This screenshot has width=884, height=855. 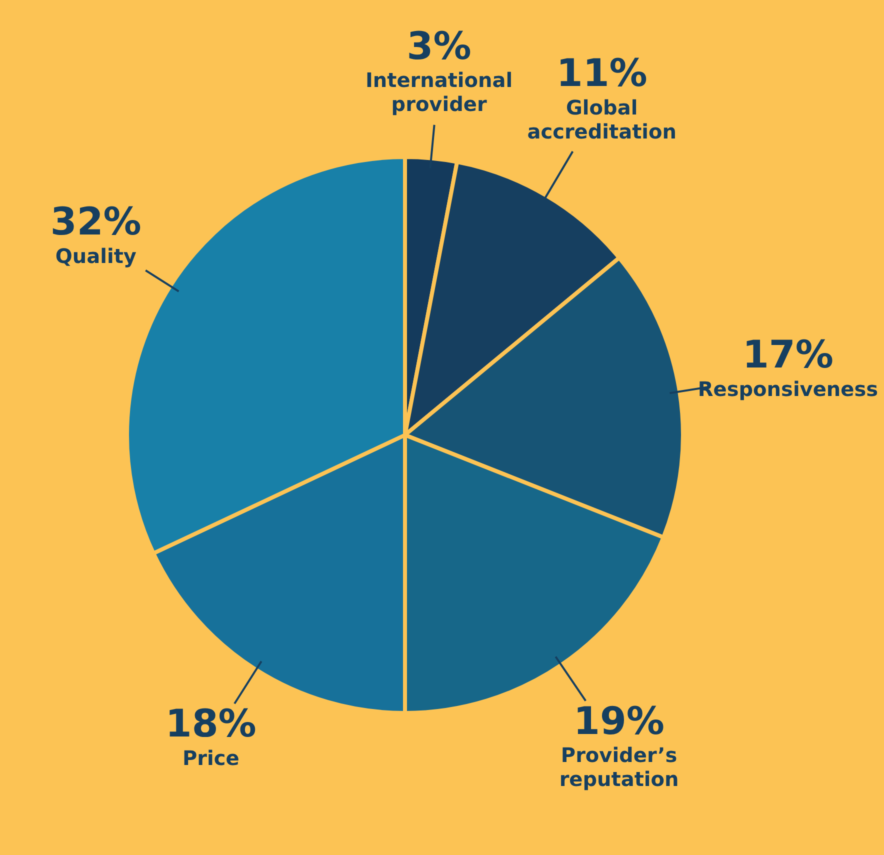 What do you see at coordinates (619, 720) in the screenshot?
I see `data-label: 19%` at bounding box center [619, 720].